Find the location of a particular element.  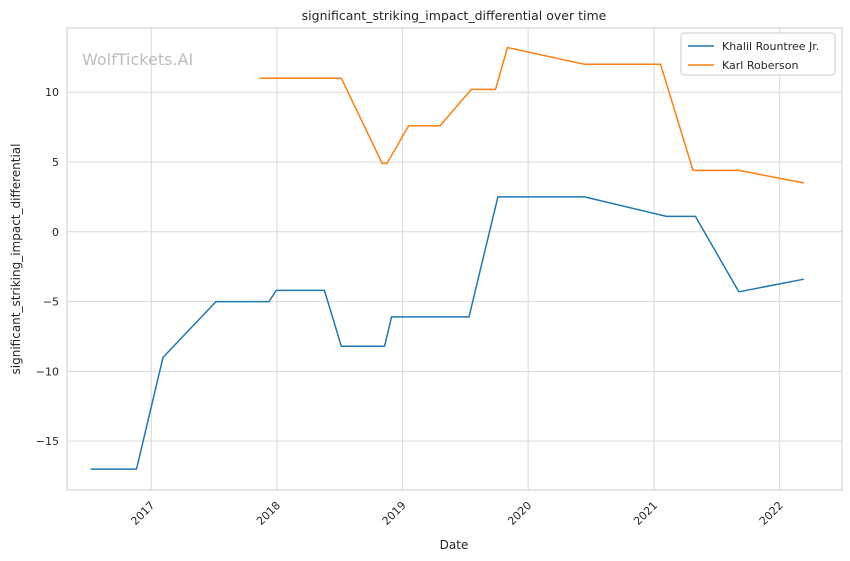

y-tick-label: −15 is located at coordinates (47, 441).